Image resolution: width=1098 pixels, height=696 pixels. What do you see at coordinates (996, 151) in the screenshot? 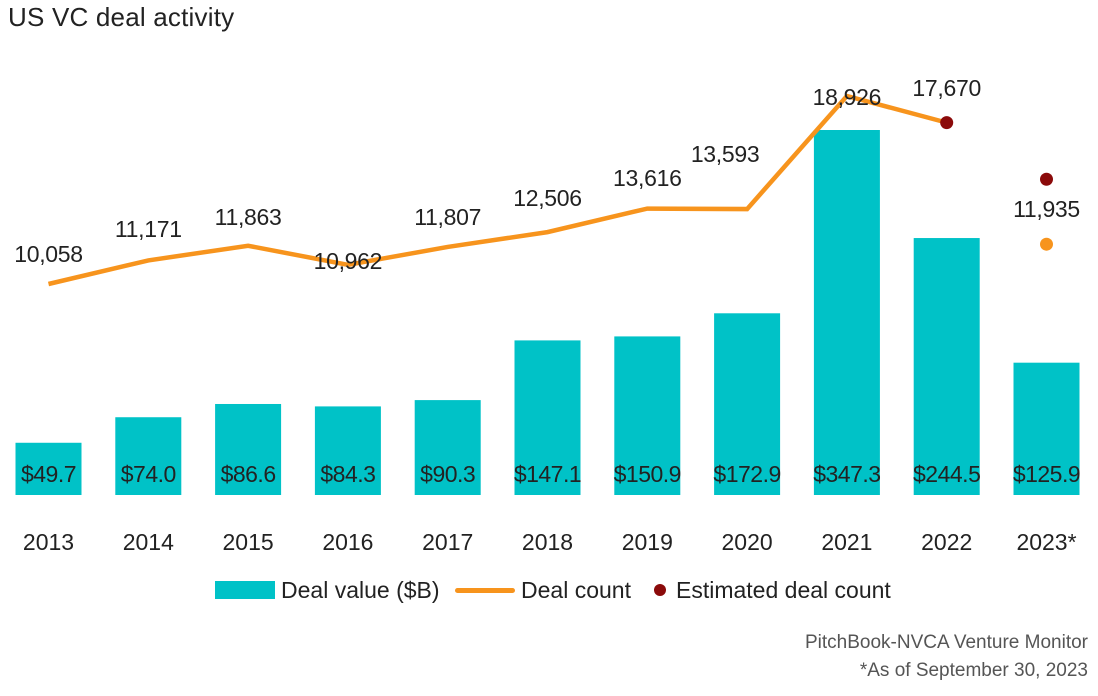
I see `estimated-series` at bounding box center [996, 151].